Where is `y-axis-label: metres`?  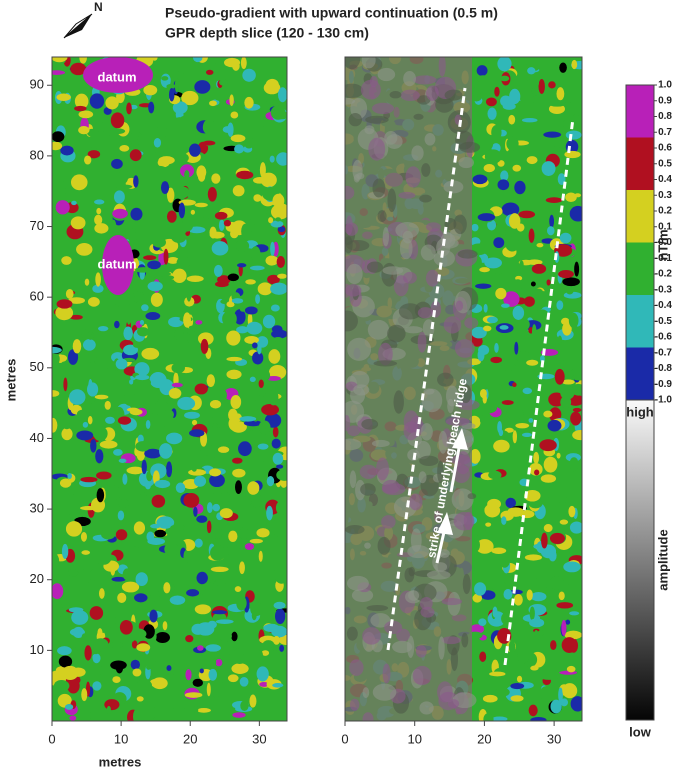 y-axis-label: metres is located at coordinates (10, 380).